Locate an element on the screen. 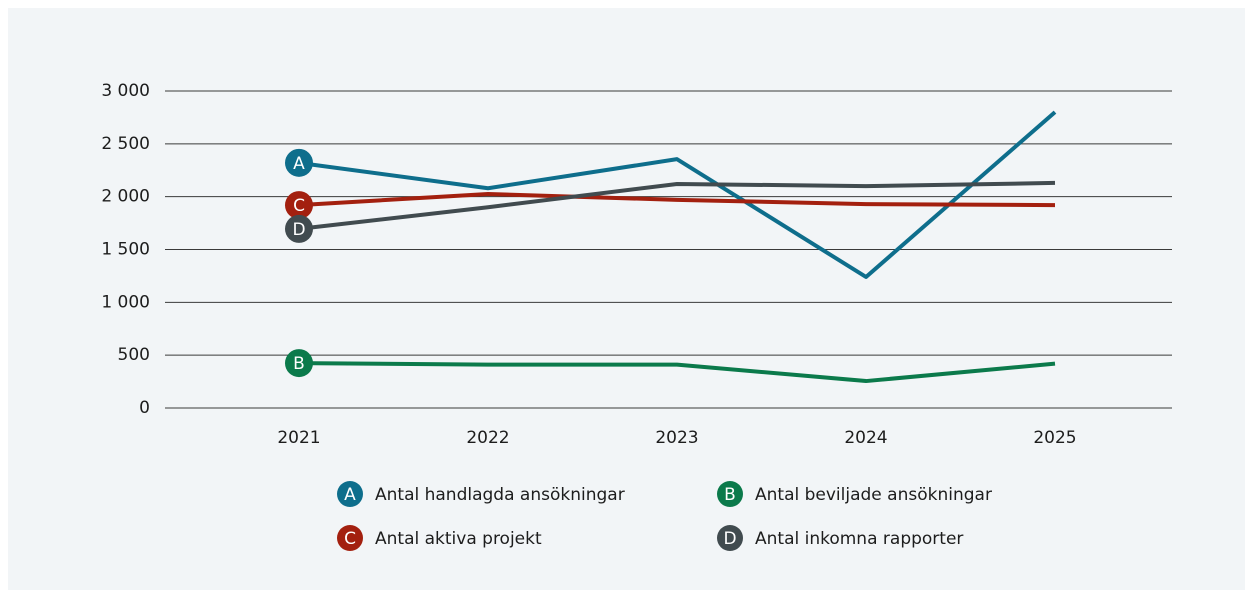 This screenshot has height=599, width=1253. series-badge-letter: C is located at coordinates (299, 206).